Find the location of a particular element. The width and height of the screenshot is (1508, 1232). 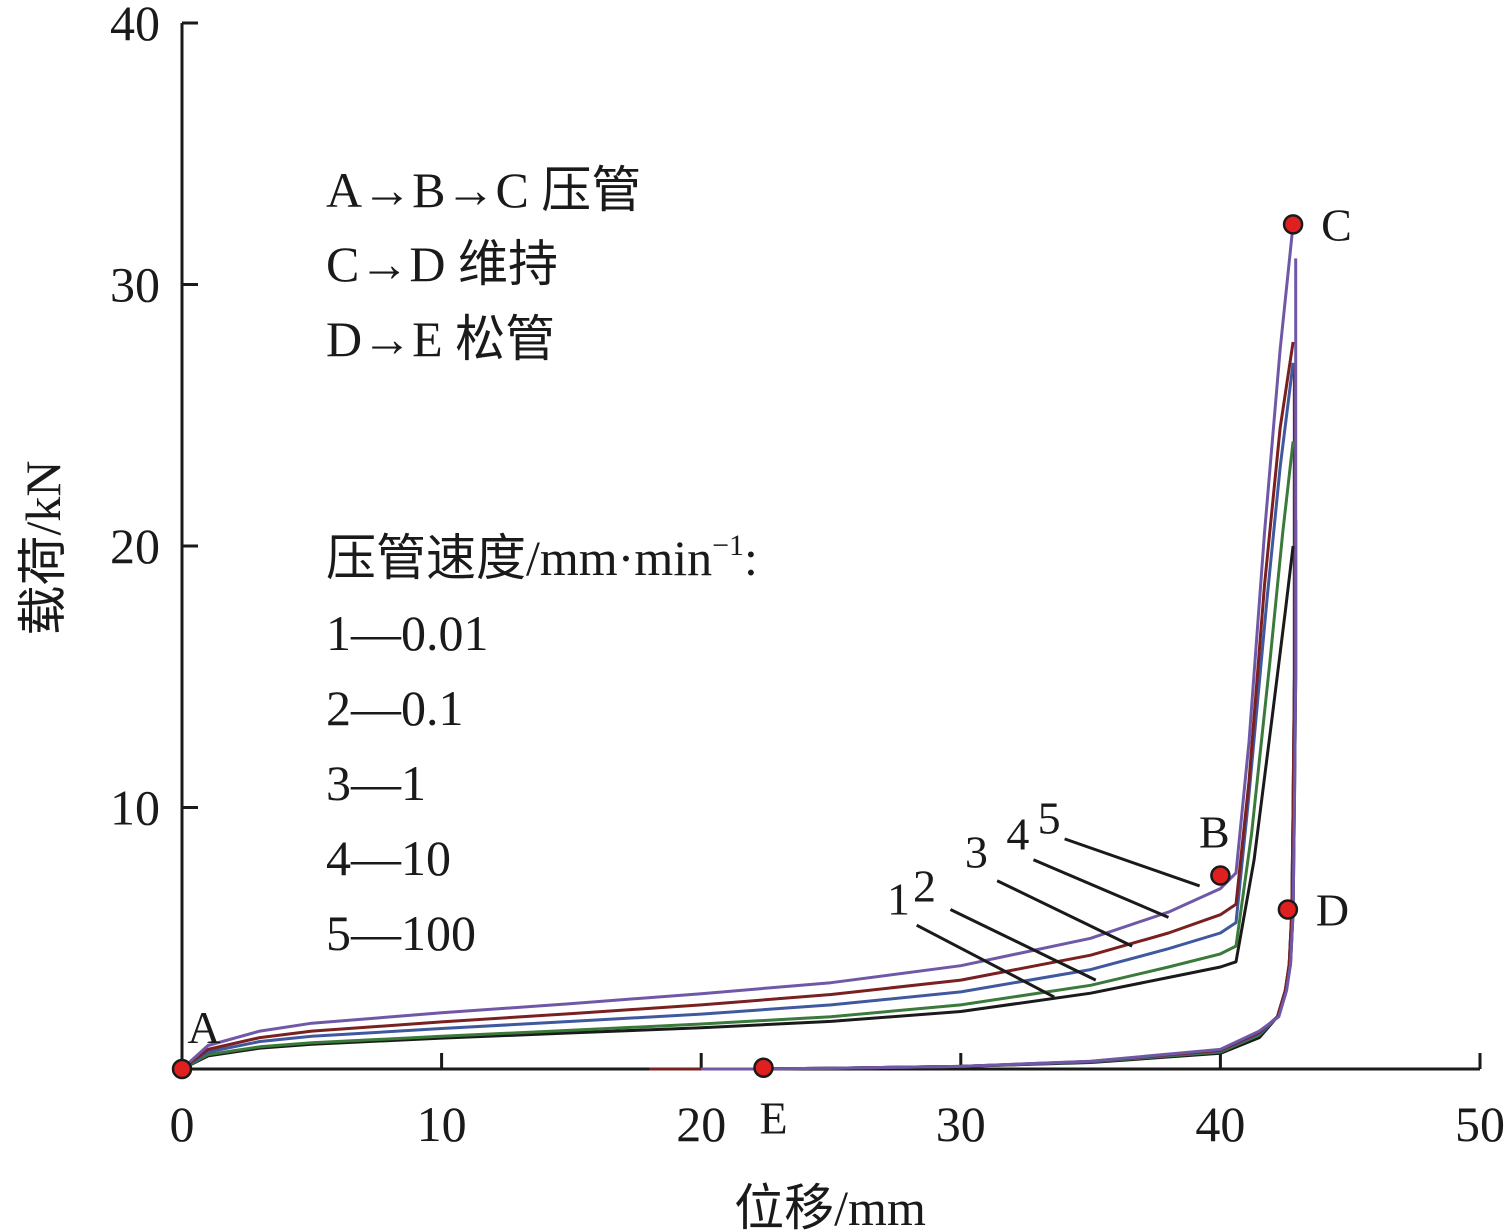

stage-legend-line-1: A→B→C 压管 is located at coordinates (483, 190).